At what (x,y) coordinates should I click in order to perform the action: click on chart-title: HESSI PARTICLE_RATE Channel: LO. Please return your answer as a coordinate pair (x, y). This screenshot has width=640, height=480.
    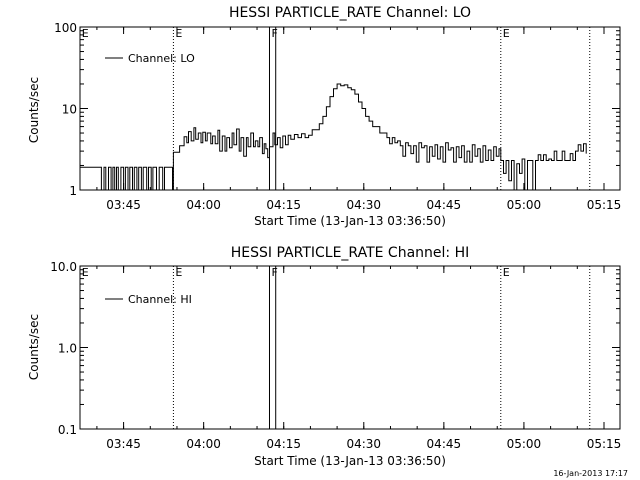
    Looking at the image, I should click on (350, 13).